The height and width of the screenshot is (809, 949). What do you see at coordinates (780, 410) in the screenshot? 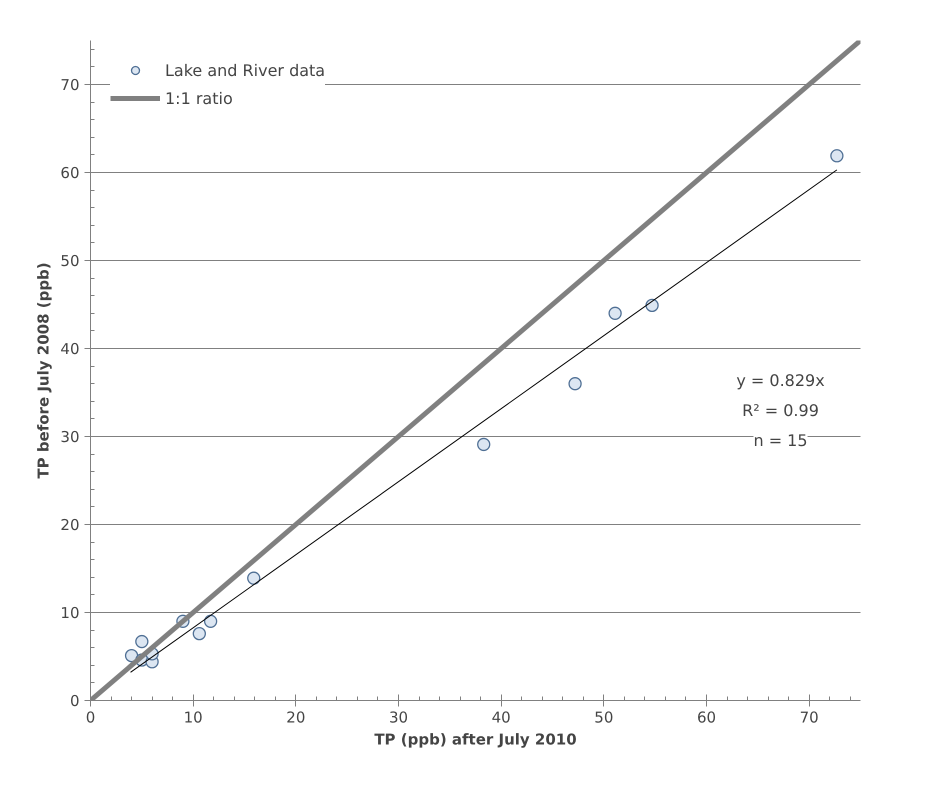
I see `annotation: R² = 0.99` at bounding box center [780, 410].